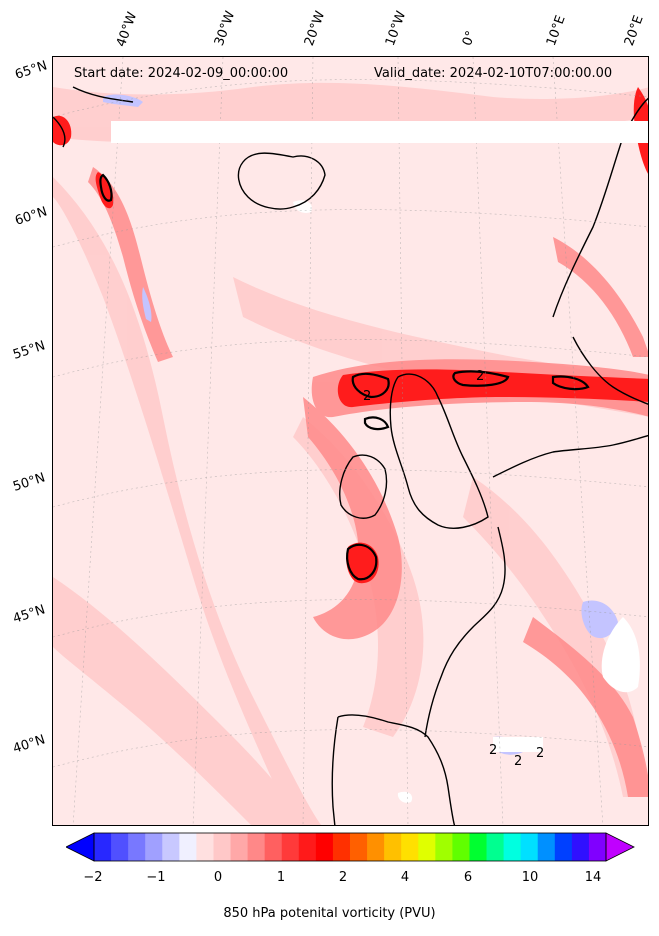 This screenshot has width=659, height=936. What do you see at coordinates (593, 877) in the screenshot?
I see `colorbar-tick-label: 14` at bounding box center [593, 877].